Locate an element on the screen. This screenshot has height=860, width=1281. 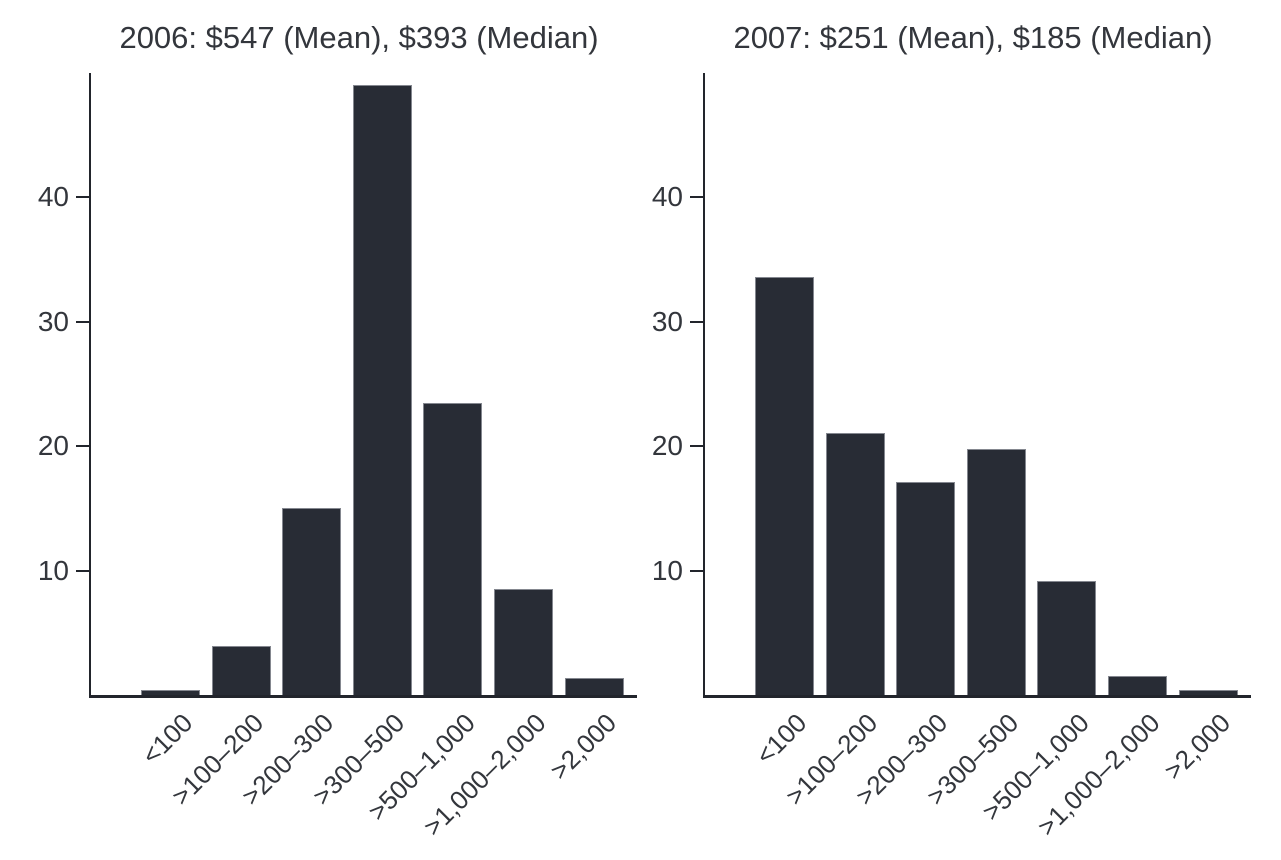
chart-title-2007: 2007: $251 (Mean), $185 (Median) is located at coordinates (973, 37).